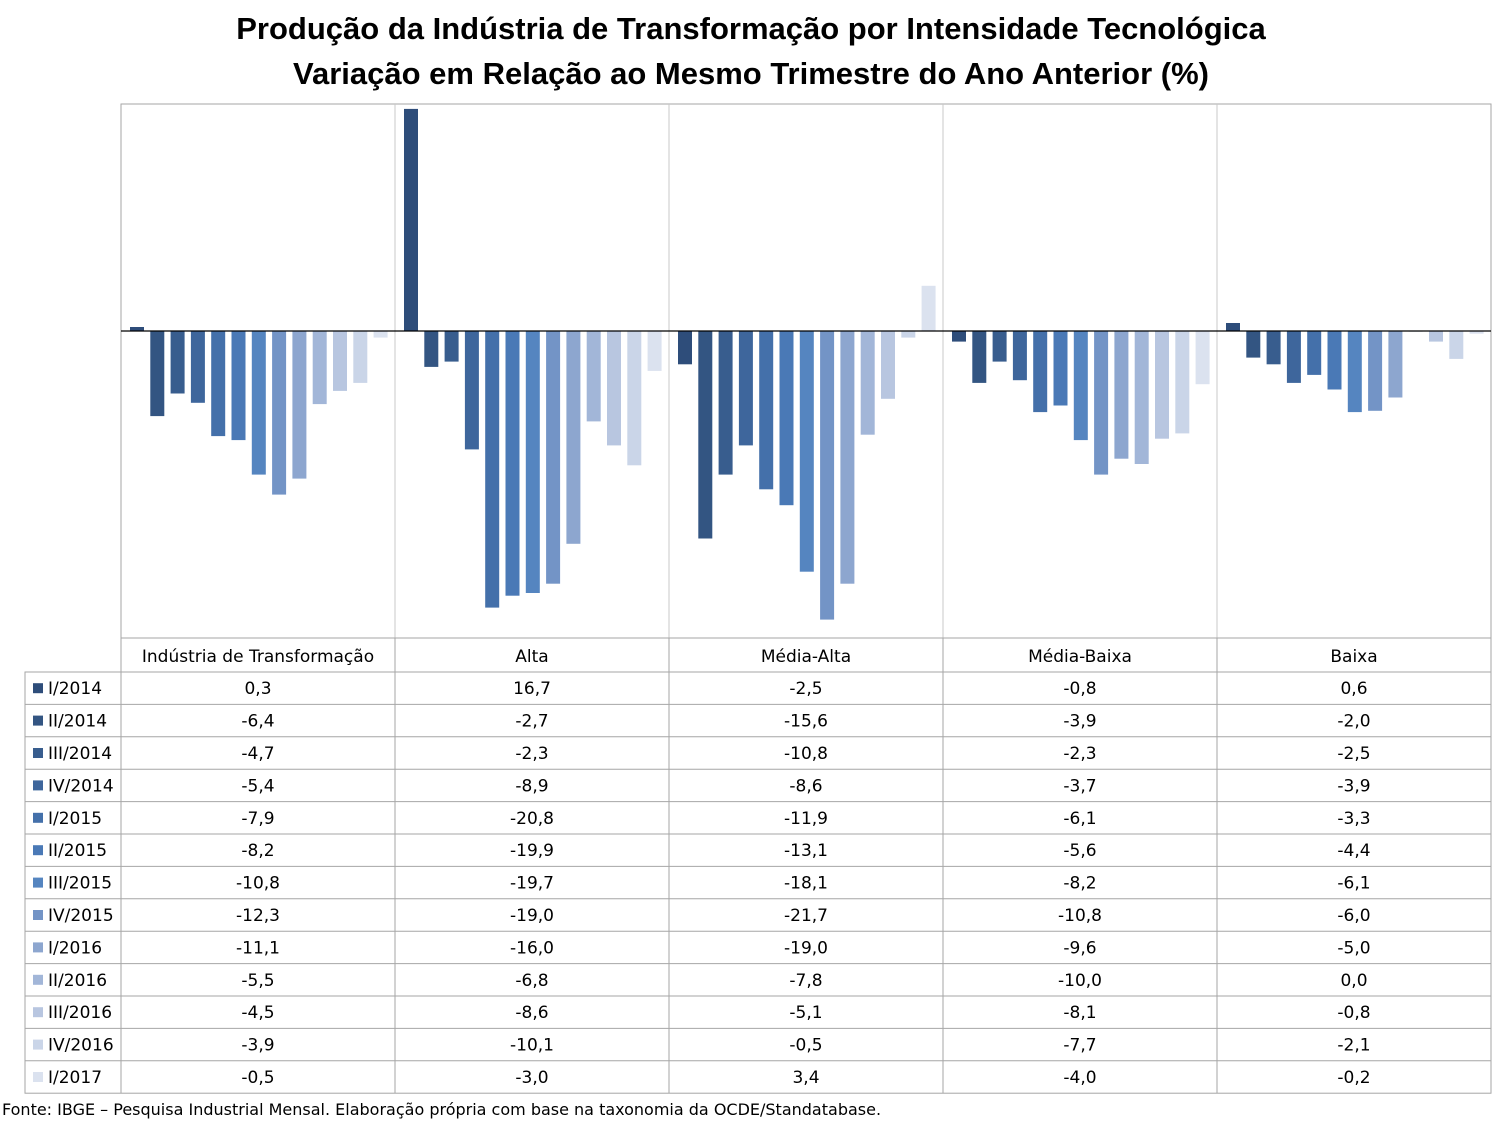 This screenshot has width=1502, height=1122. Describe the element at coordinates (806, 916) in the screenshot. I see `data-value: -21,7` at that location.